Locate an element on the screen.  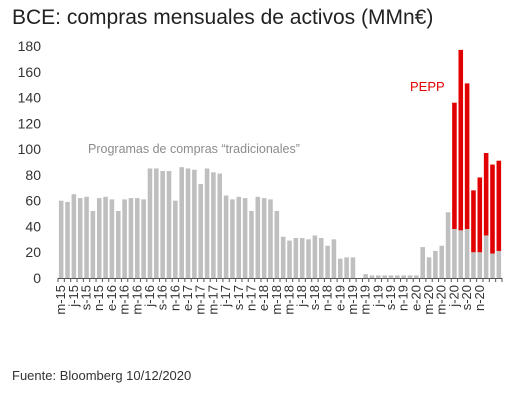
x-tick-label: s-18 is located at coordinates (314, 297).